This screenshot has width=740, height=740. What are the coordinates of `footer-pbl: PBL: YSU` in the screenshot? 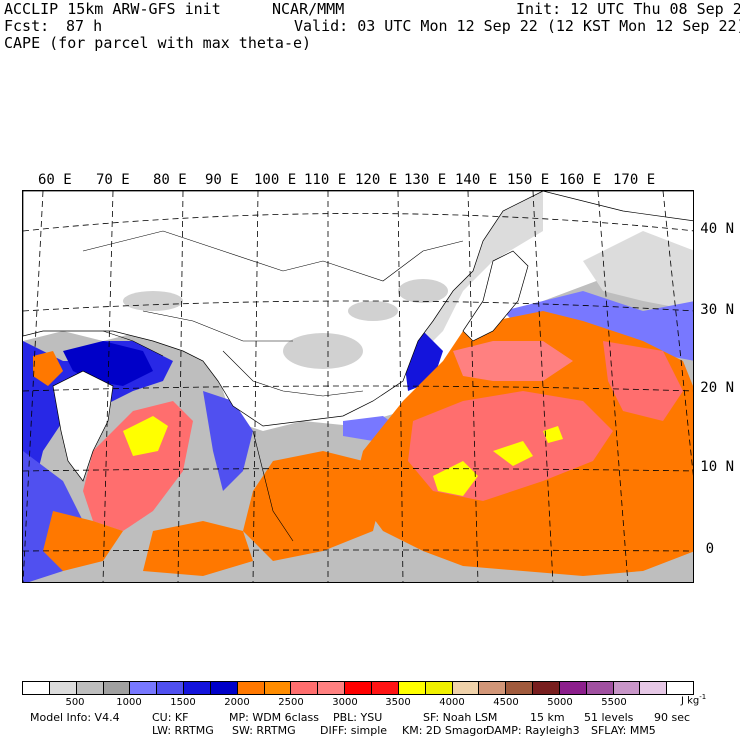 It's located at (358, 717).